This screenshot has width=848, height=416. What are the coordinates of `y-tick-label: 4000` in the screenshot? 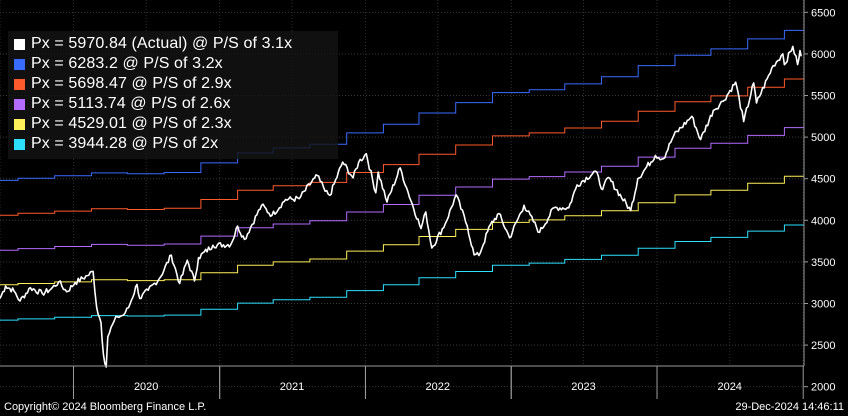 It's located at (823, 221).